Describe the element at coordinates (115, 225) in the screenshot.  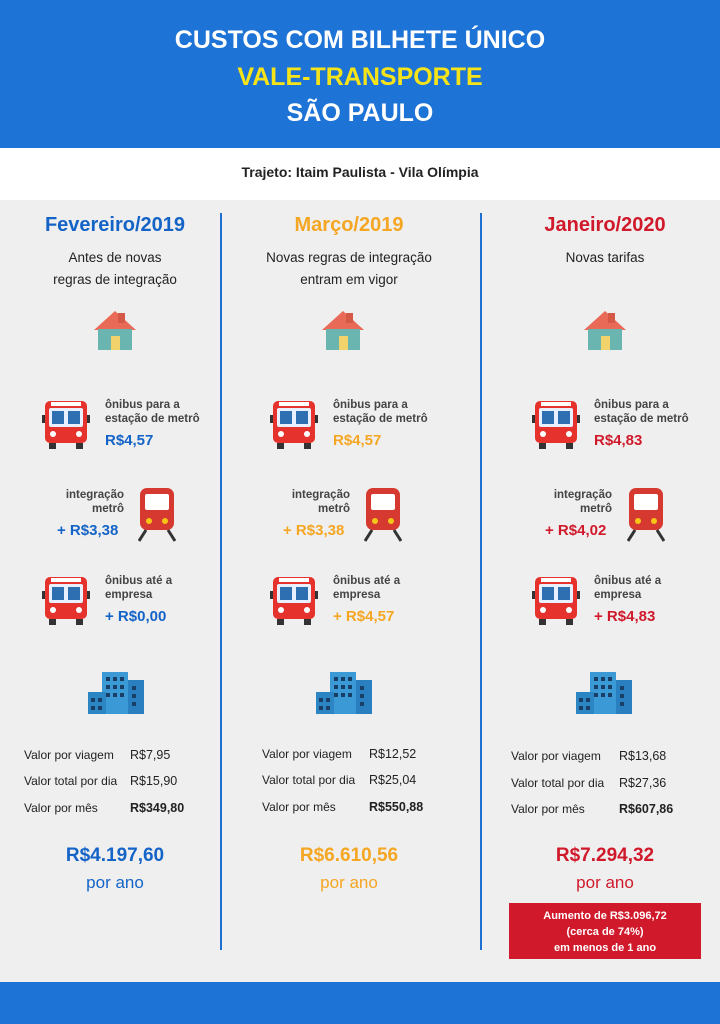
I see `month-title: Fevereiro/2019` at that location.